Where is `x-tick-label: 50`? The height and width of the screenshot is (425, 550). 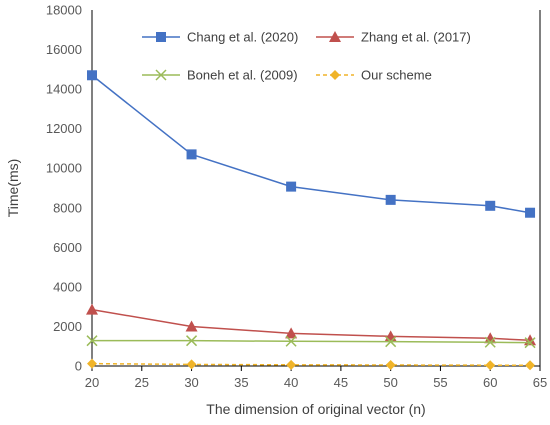 x-tick-label: 50 is located at coordinates (390, 382).